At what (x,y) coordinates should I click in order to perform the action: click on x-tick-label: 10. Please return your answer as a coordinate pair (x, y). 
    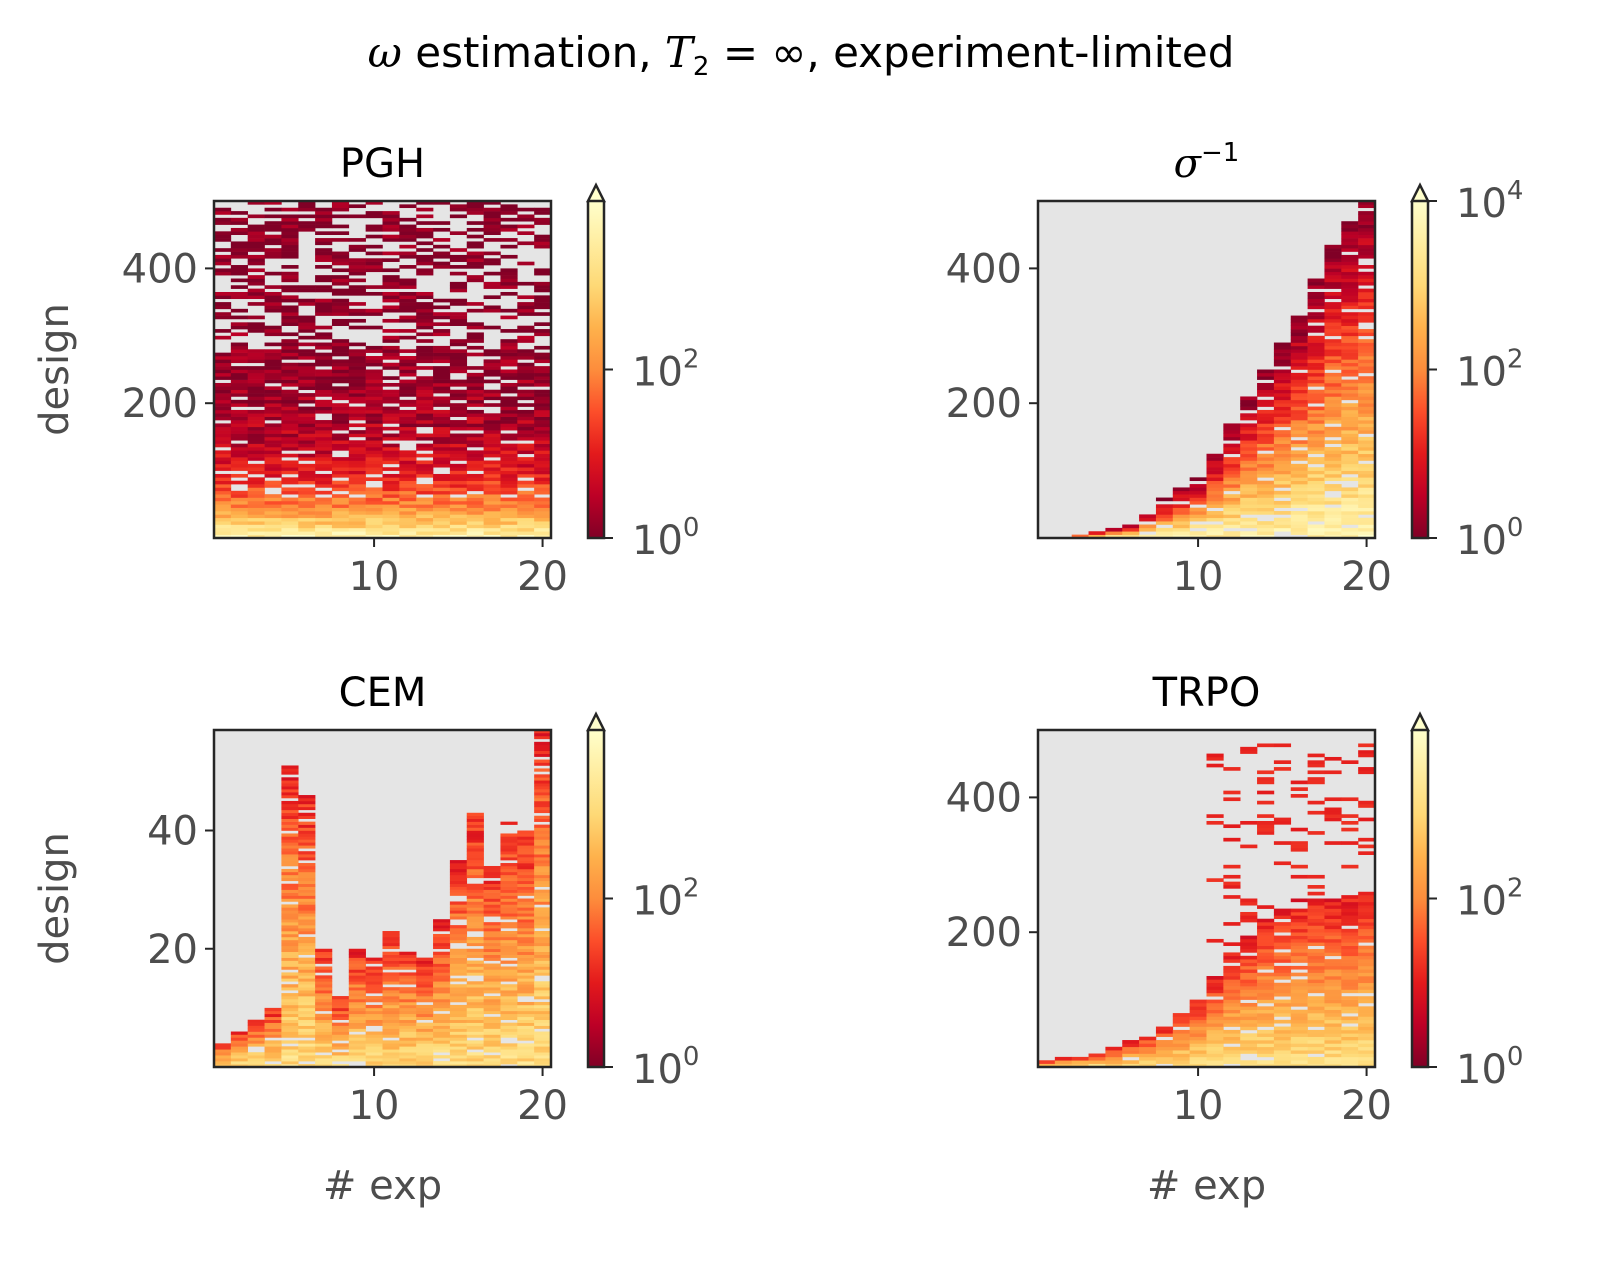
    Looking at the image, I should click on (1198, 577).